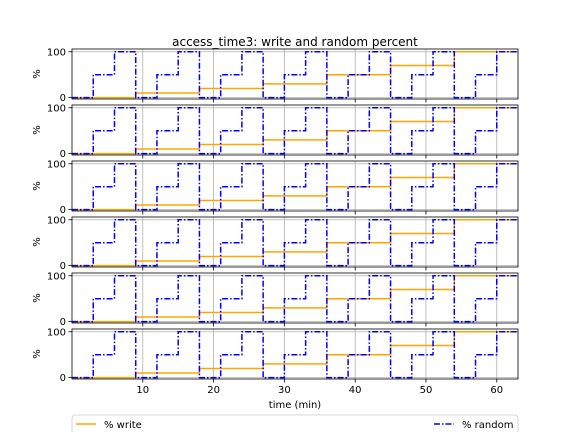  Describe the element at coordinates (123, 425) in the screenshot. I see `legend-label-write: % write` at that location.